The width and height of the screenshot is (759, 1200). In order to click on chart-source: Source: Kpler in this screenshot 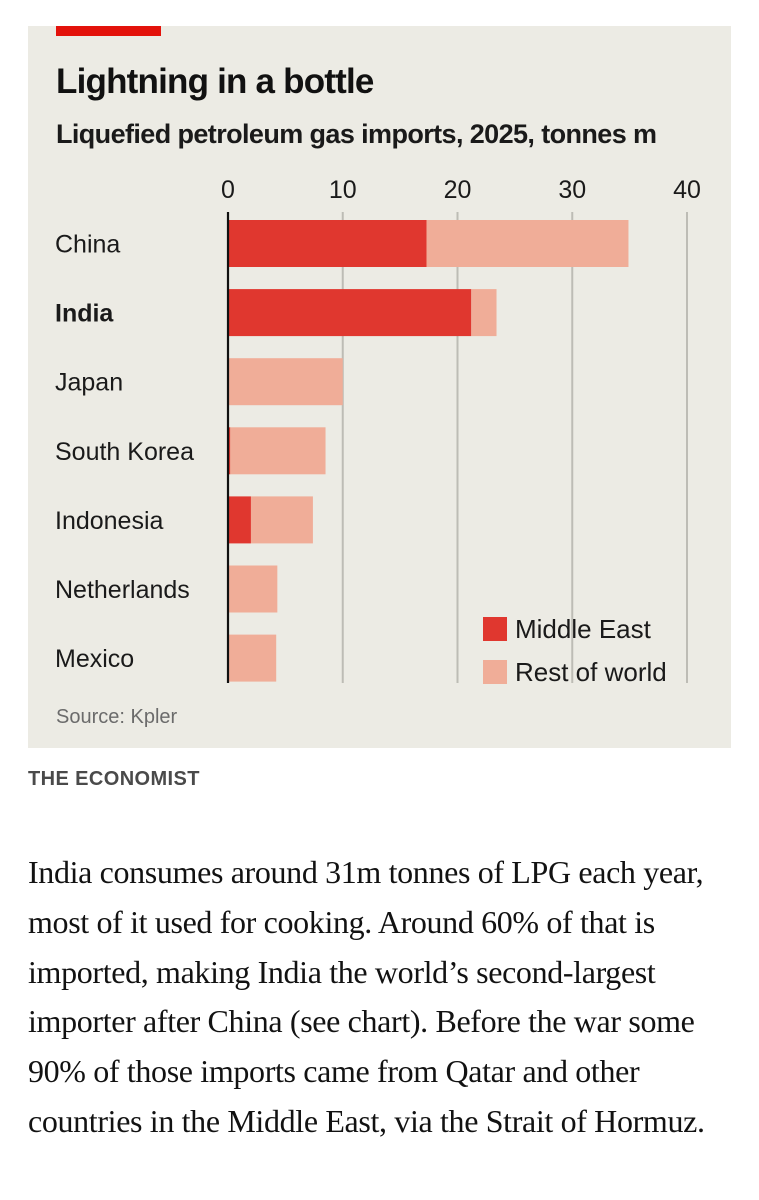, I will do `click(117, 717)`.